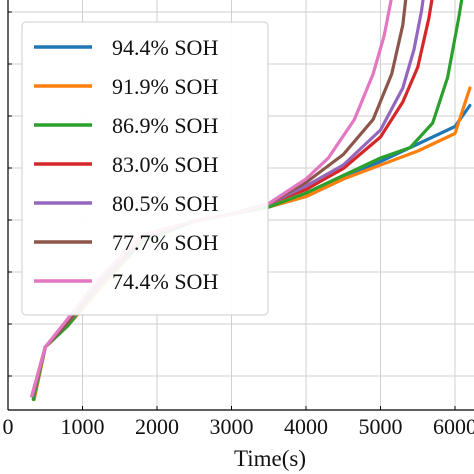 Image resolution: width=474 pixels, height=474 pixels. Describe the element at coordinates (165, 125) in the screenshot. I see `legend-label-2: 86.9% SOH` at that location.